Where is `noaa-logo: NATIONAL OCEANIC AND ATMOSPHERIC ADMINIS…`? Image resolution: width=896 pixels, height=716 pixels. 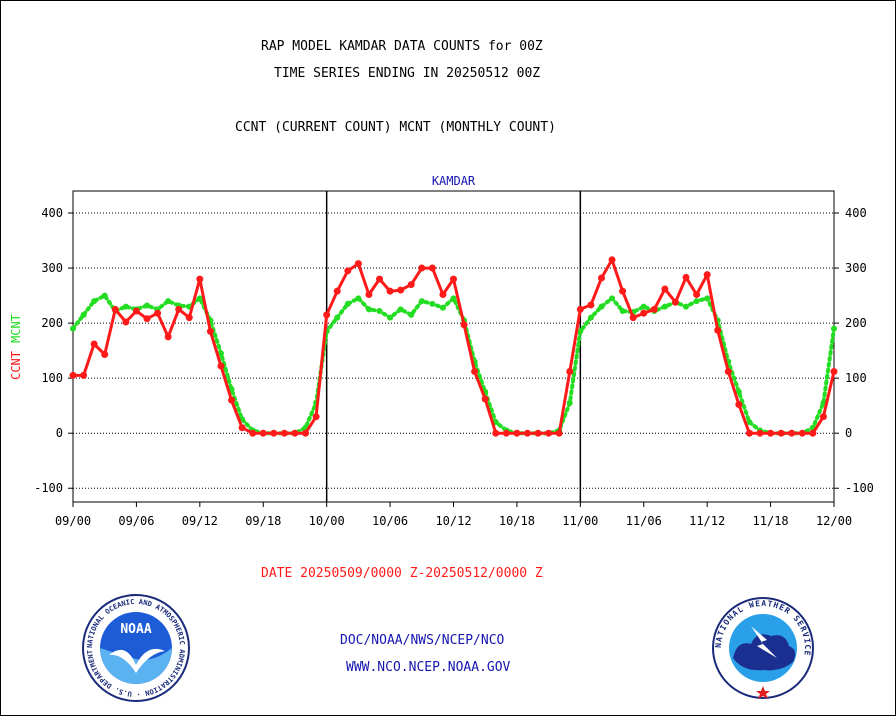 noaa-logo: NATIONAL OCEANIC AND ATMOSPHERIC ADMINIS… is located at coordinates (135, 647).